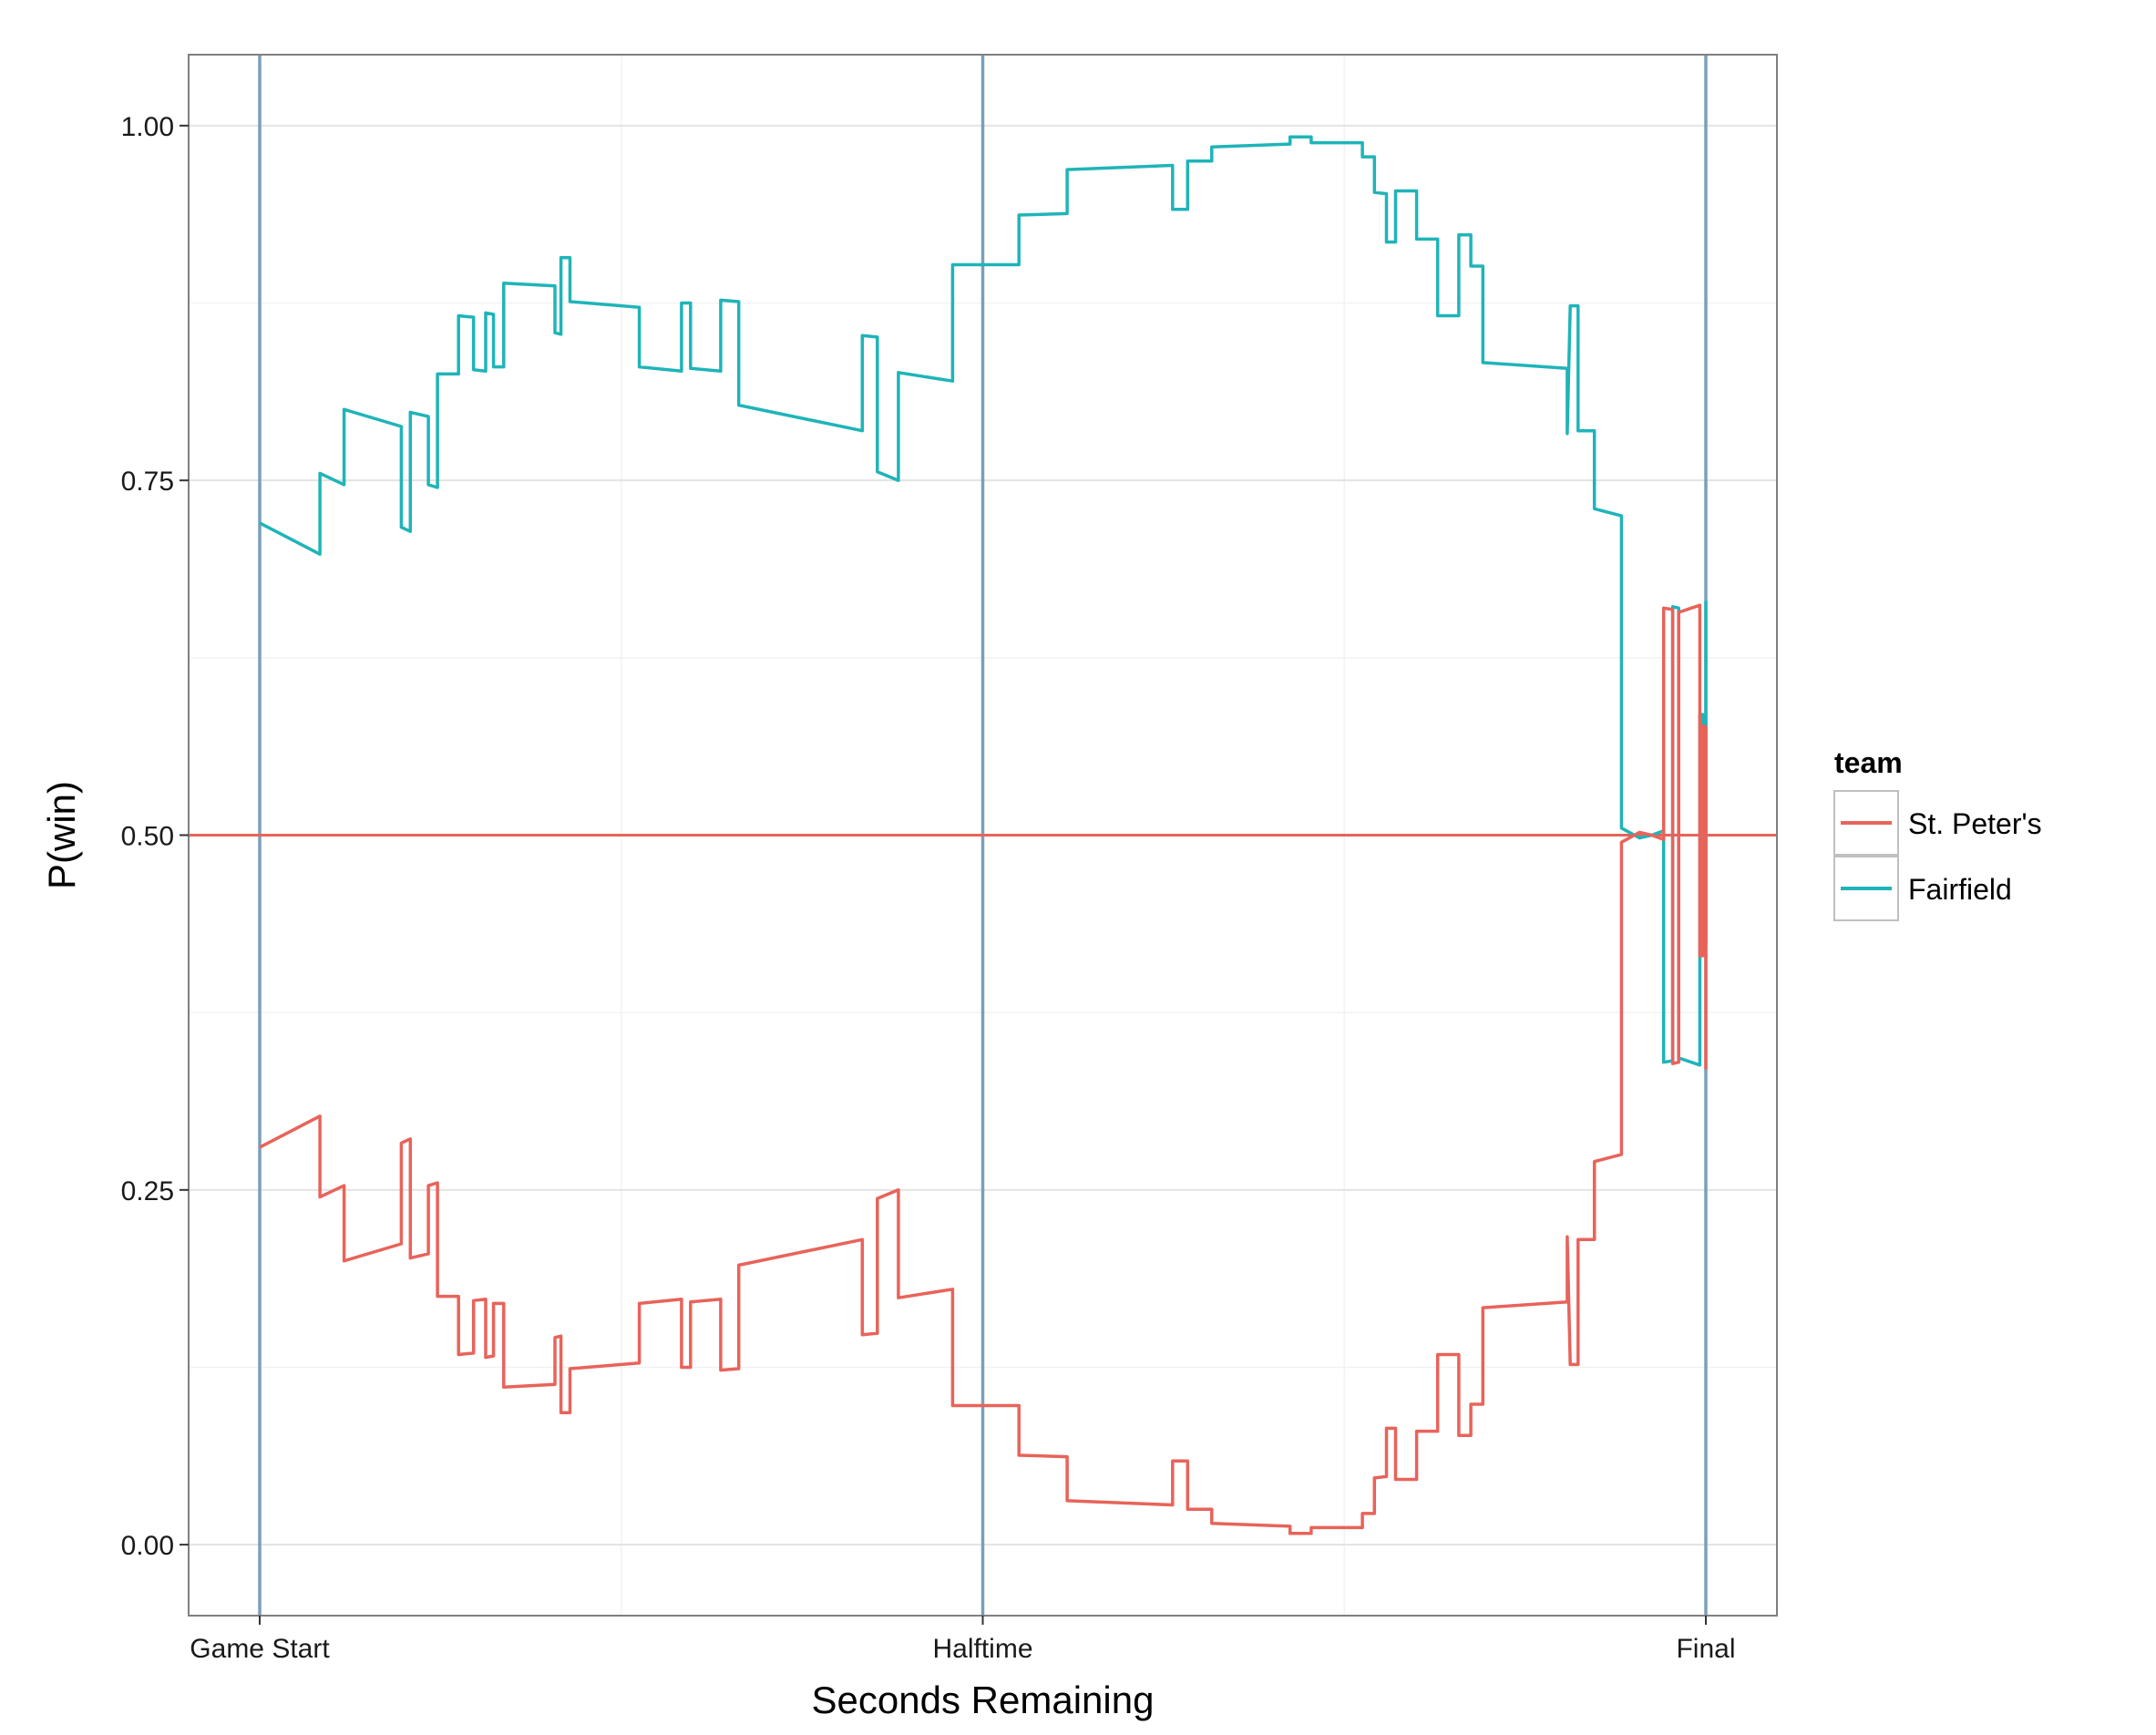  What do you see at coordinates (1705, 1649) in the screenshot?
I see `x-tick-label: Final` at bounding box center [1705, 1649].